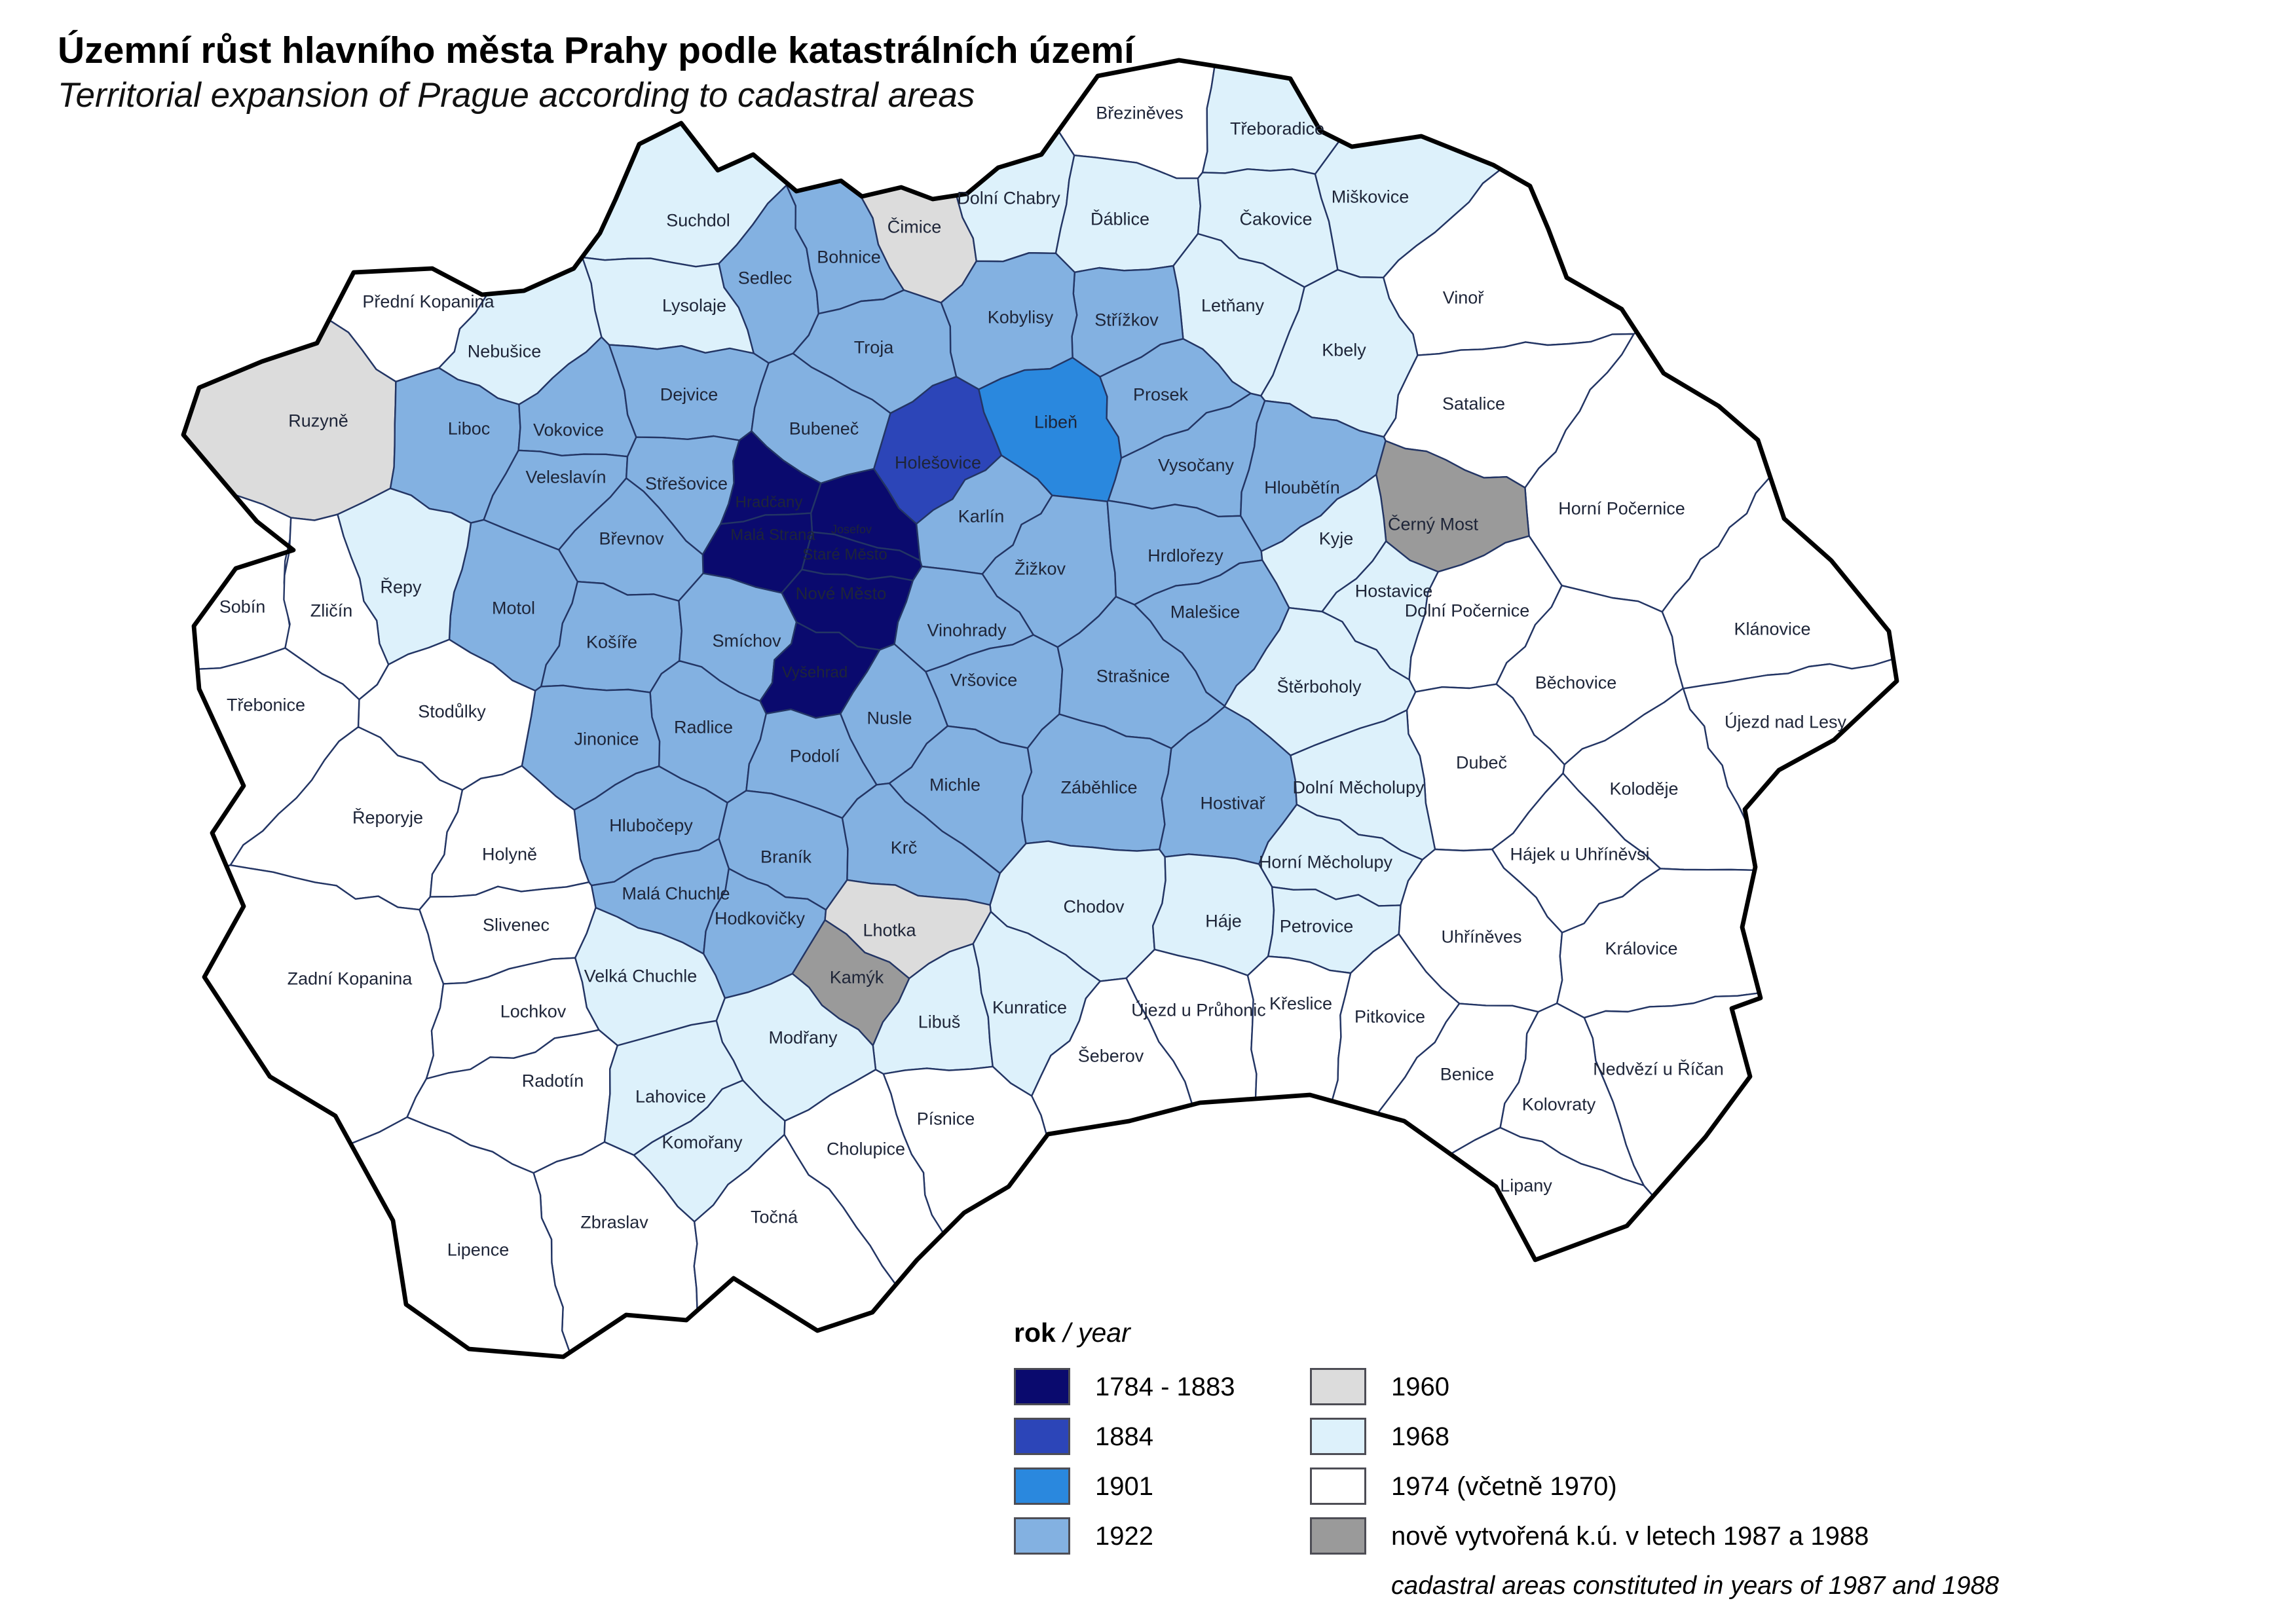 Image resolution: width=2295 pixels, height=1624 pixels. Describe the element at coordinates (981, 516) in the screenshot. I see `district-label-karlin: Karlín` at that location.